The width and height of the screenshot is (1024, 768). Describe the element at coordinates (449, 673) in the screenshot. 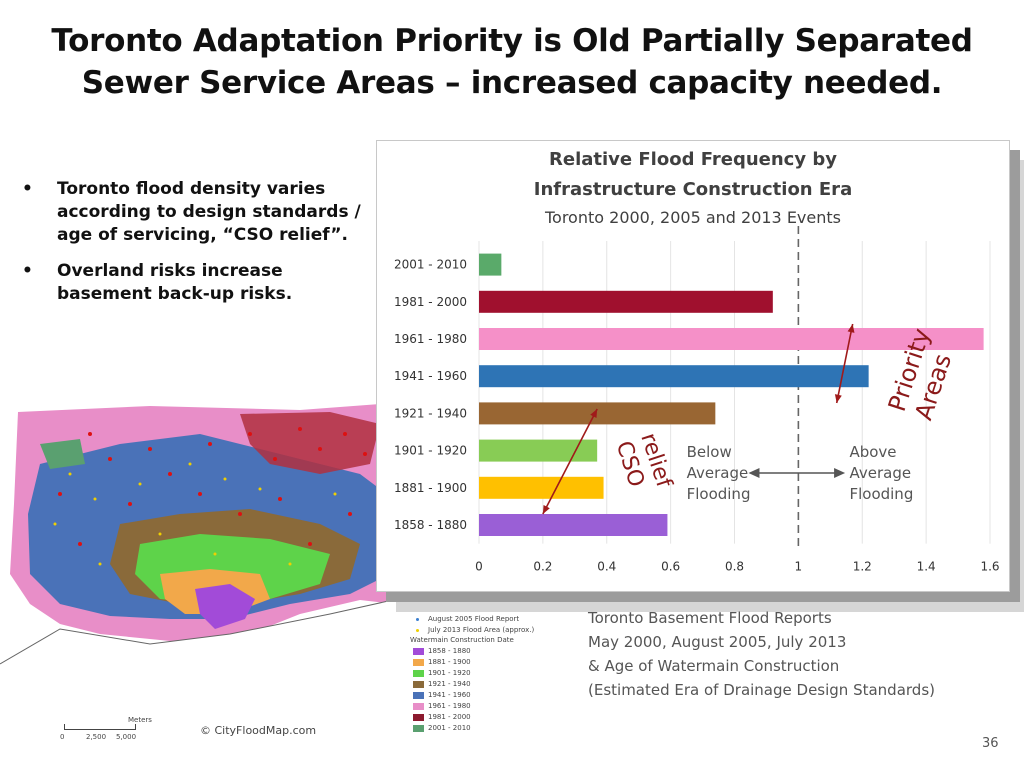

I see `legend-label: 1901 - 1920` at that location.